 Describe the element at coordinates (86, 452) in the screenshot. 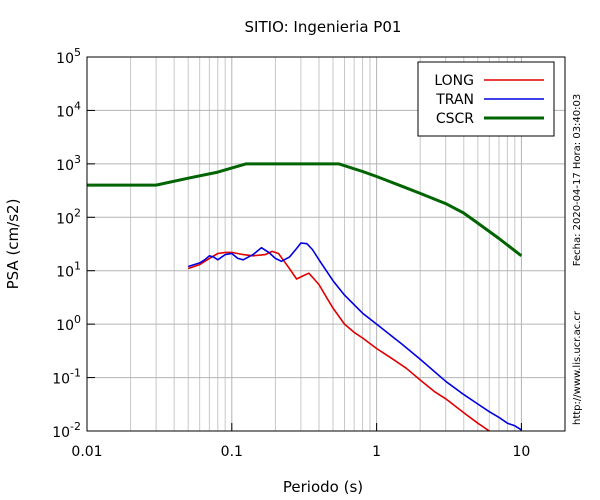

I see `x-tick-label: 0.01` at that location.